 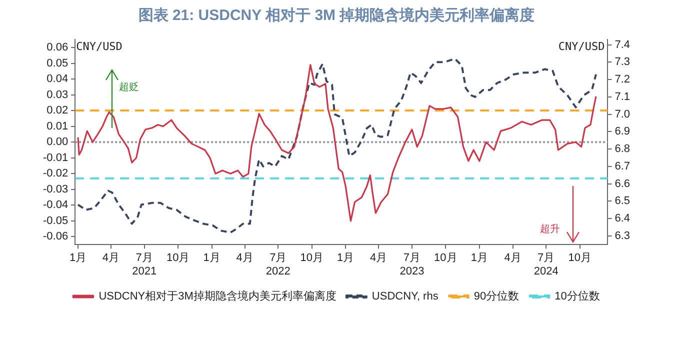 I want to click on annotation: 超贬, so click(x=129, y=87).